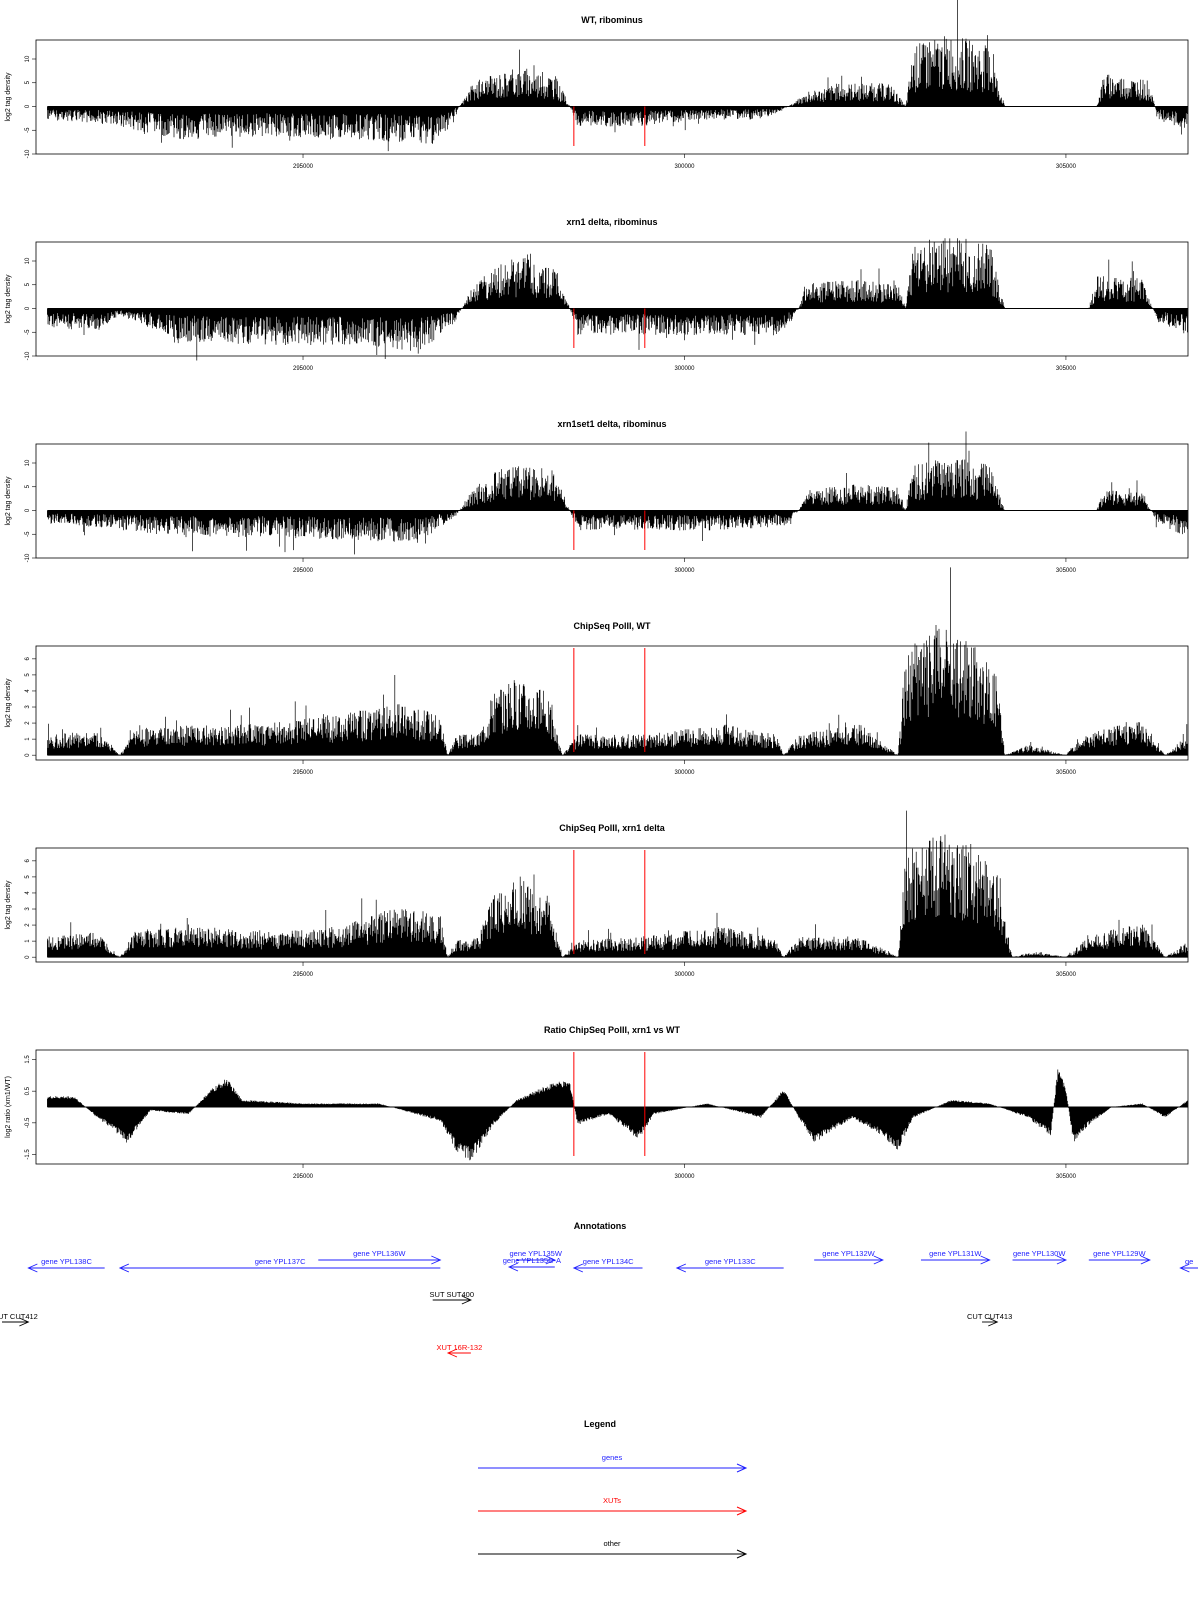 The width and height of the screenshot is (1200, 1605). Describe the element at coordinates (19, 1316) in the screenshot. I see `feature-label: CUT CUT412` at that location.